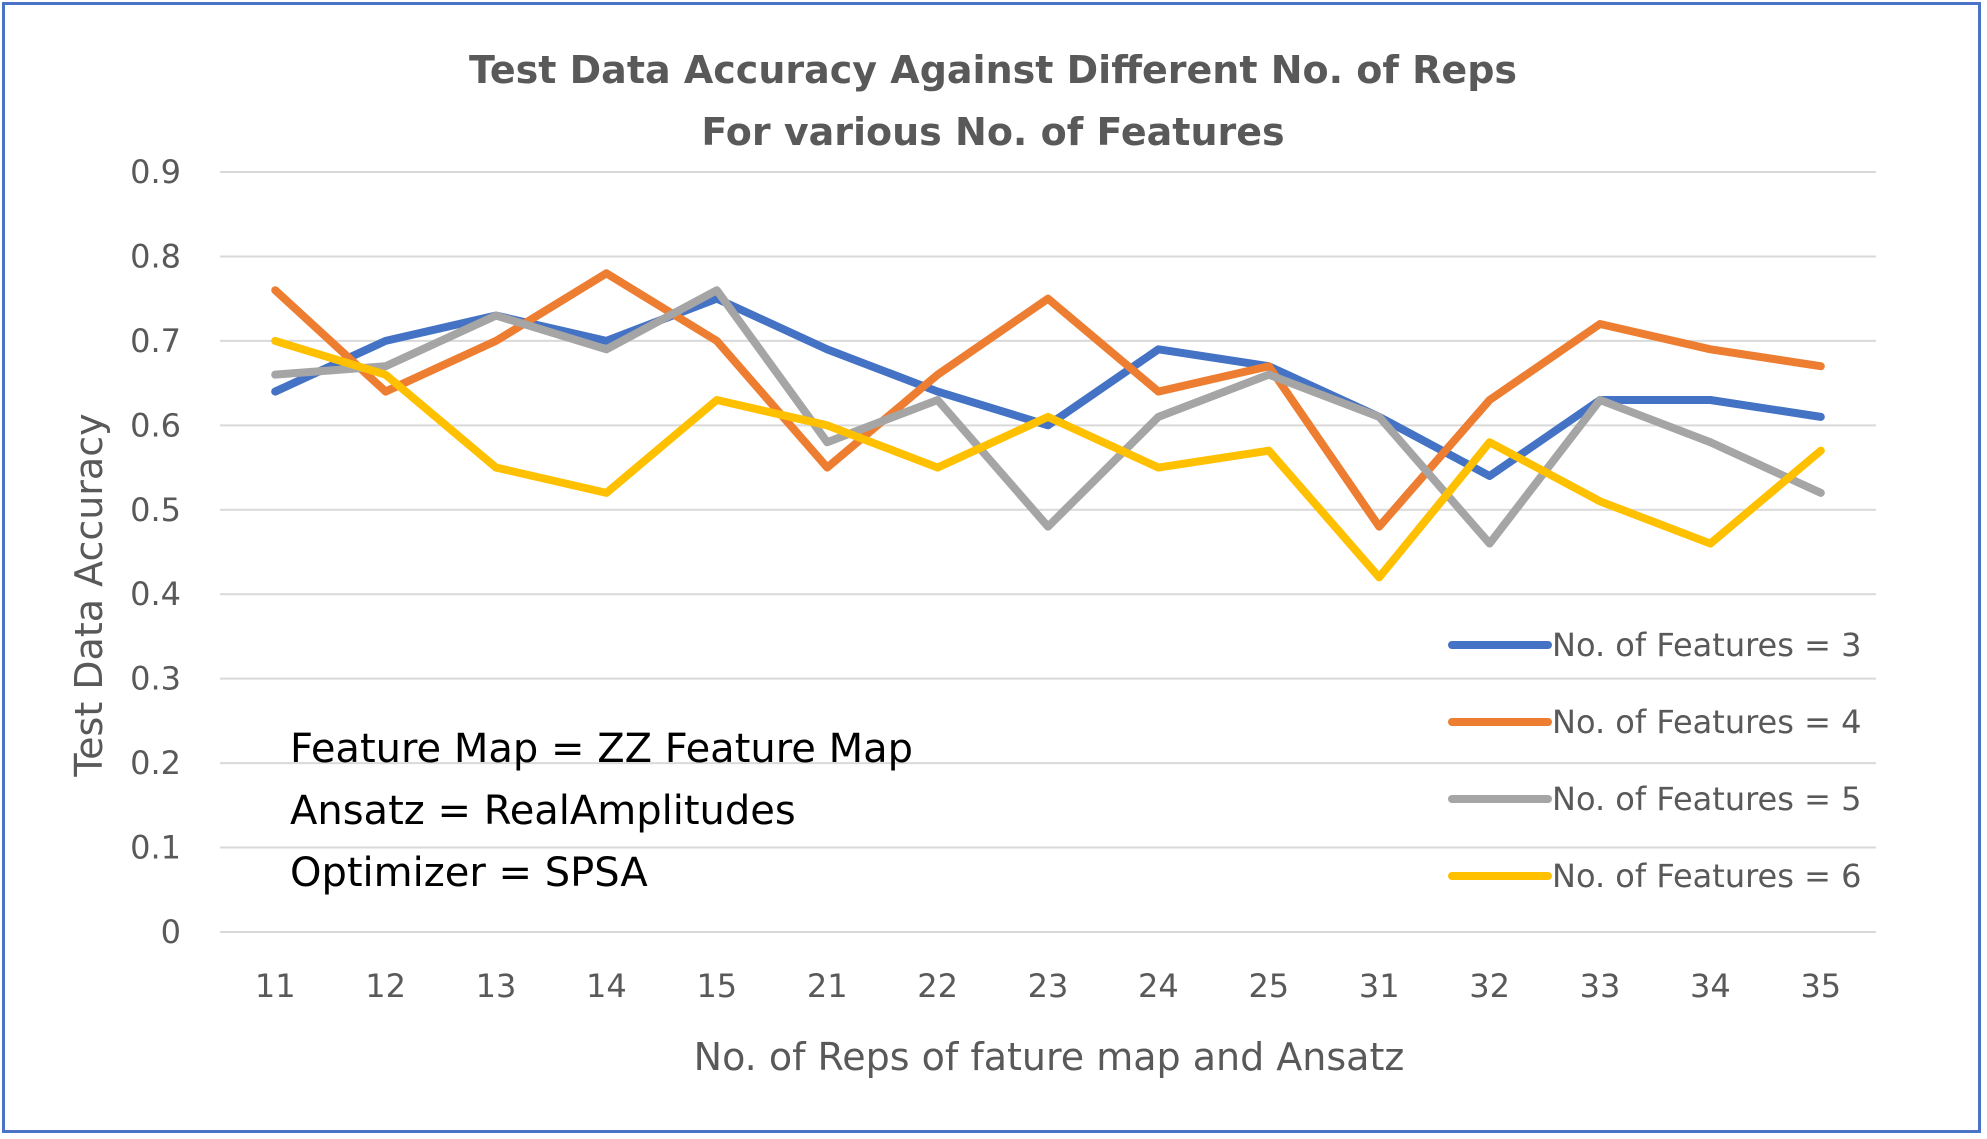 The image size is (1987, 1139). I want to click on y-tick-label: 0, so click(171, 932).